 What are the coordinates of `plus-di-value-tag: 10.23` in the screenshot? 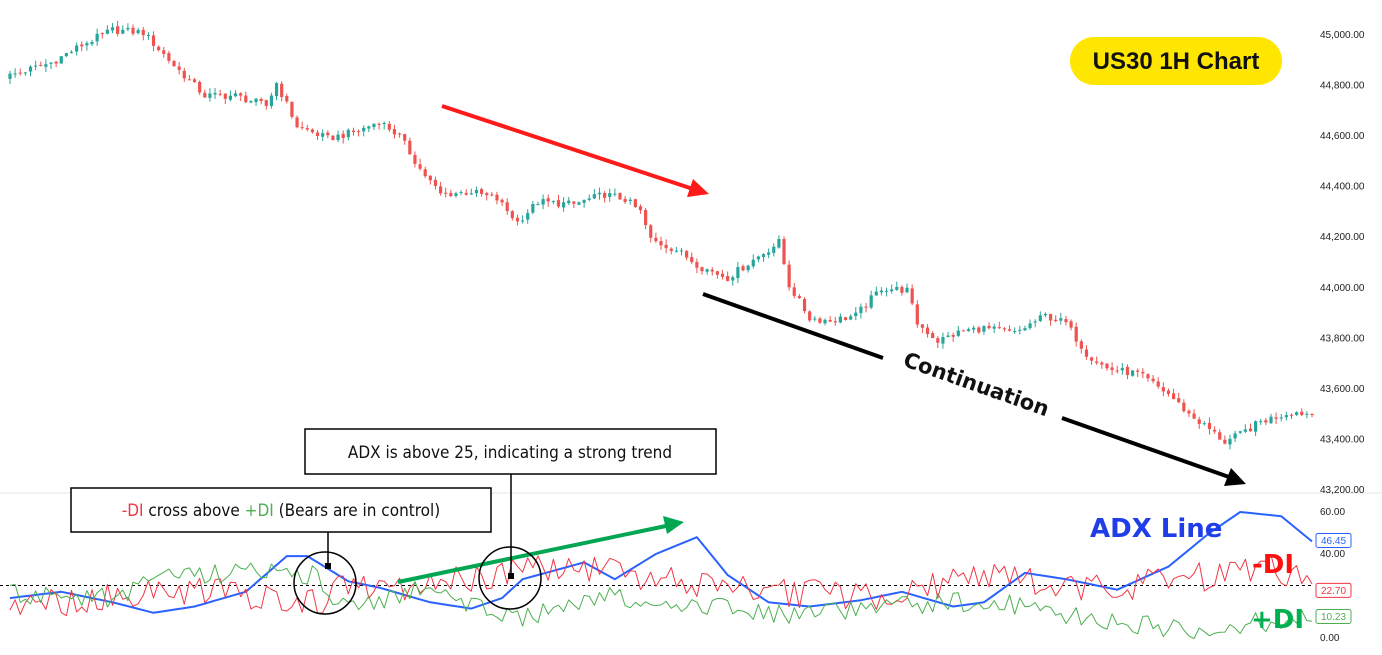 It's located at (1333, 617).